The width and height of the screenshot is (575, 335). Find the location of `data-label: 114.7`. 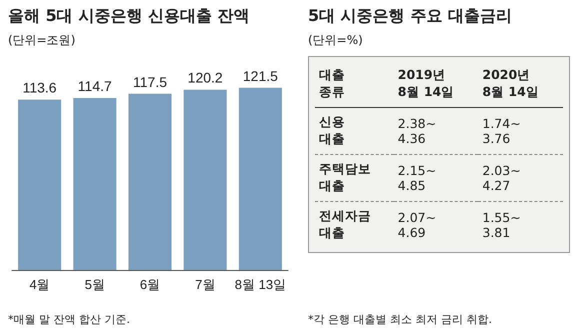

data-label: 114.7 is located at coordinates (95, 86).